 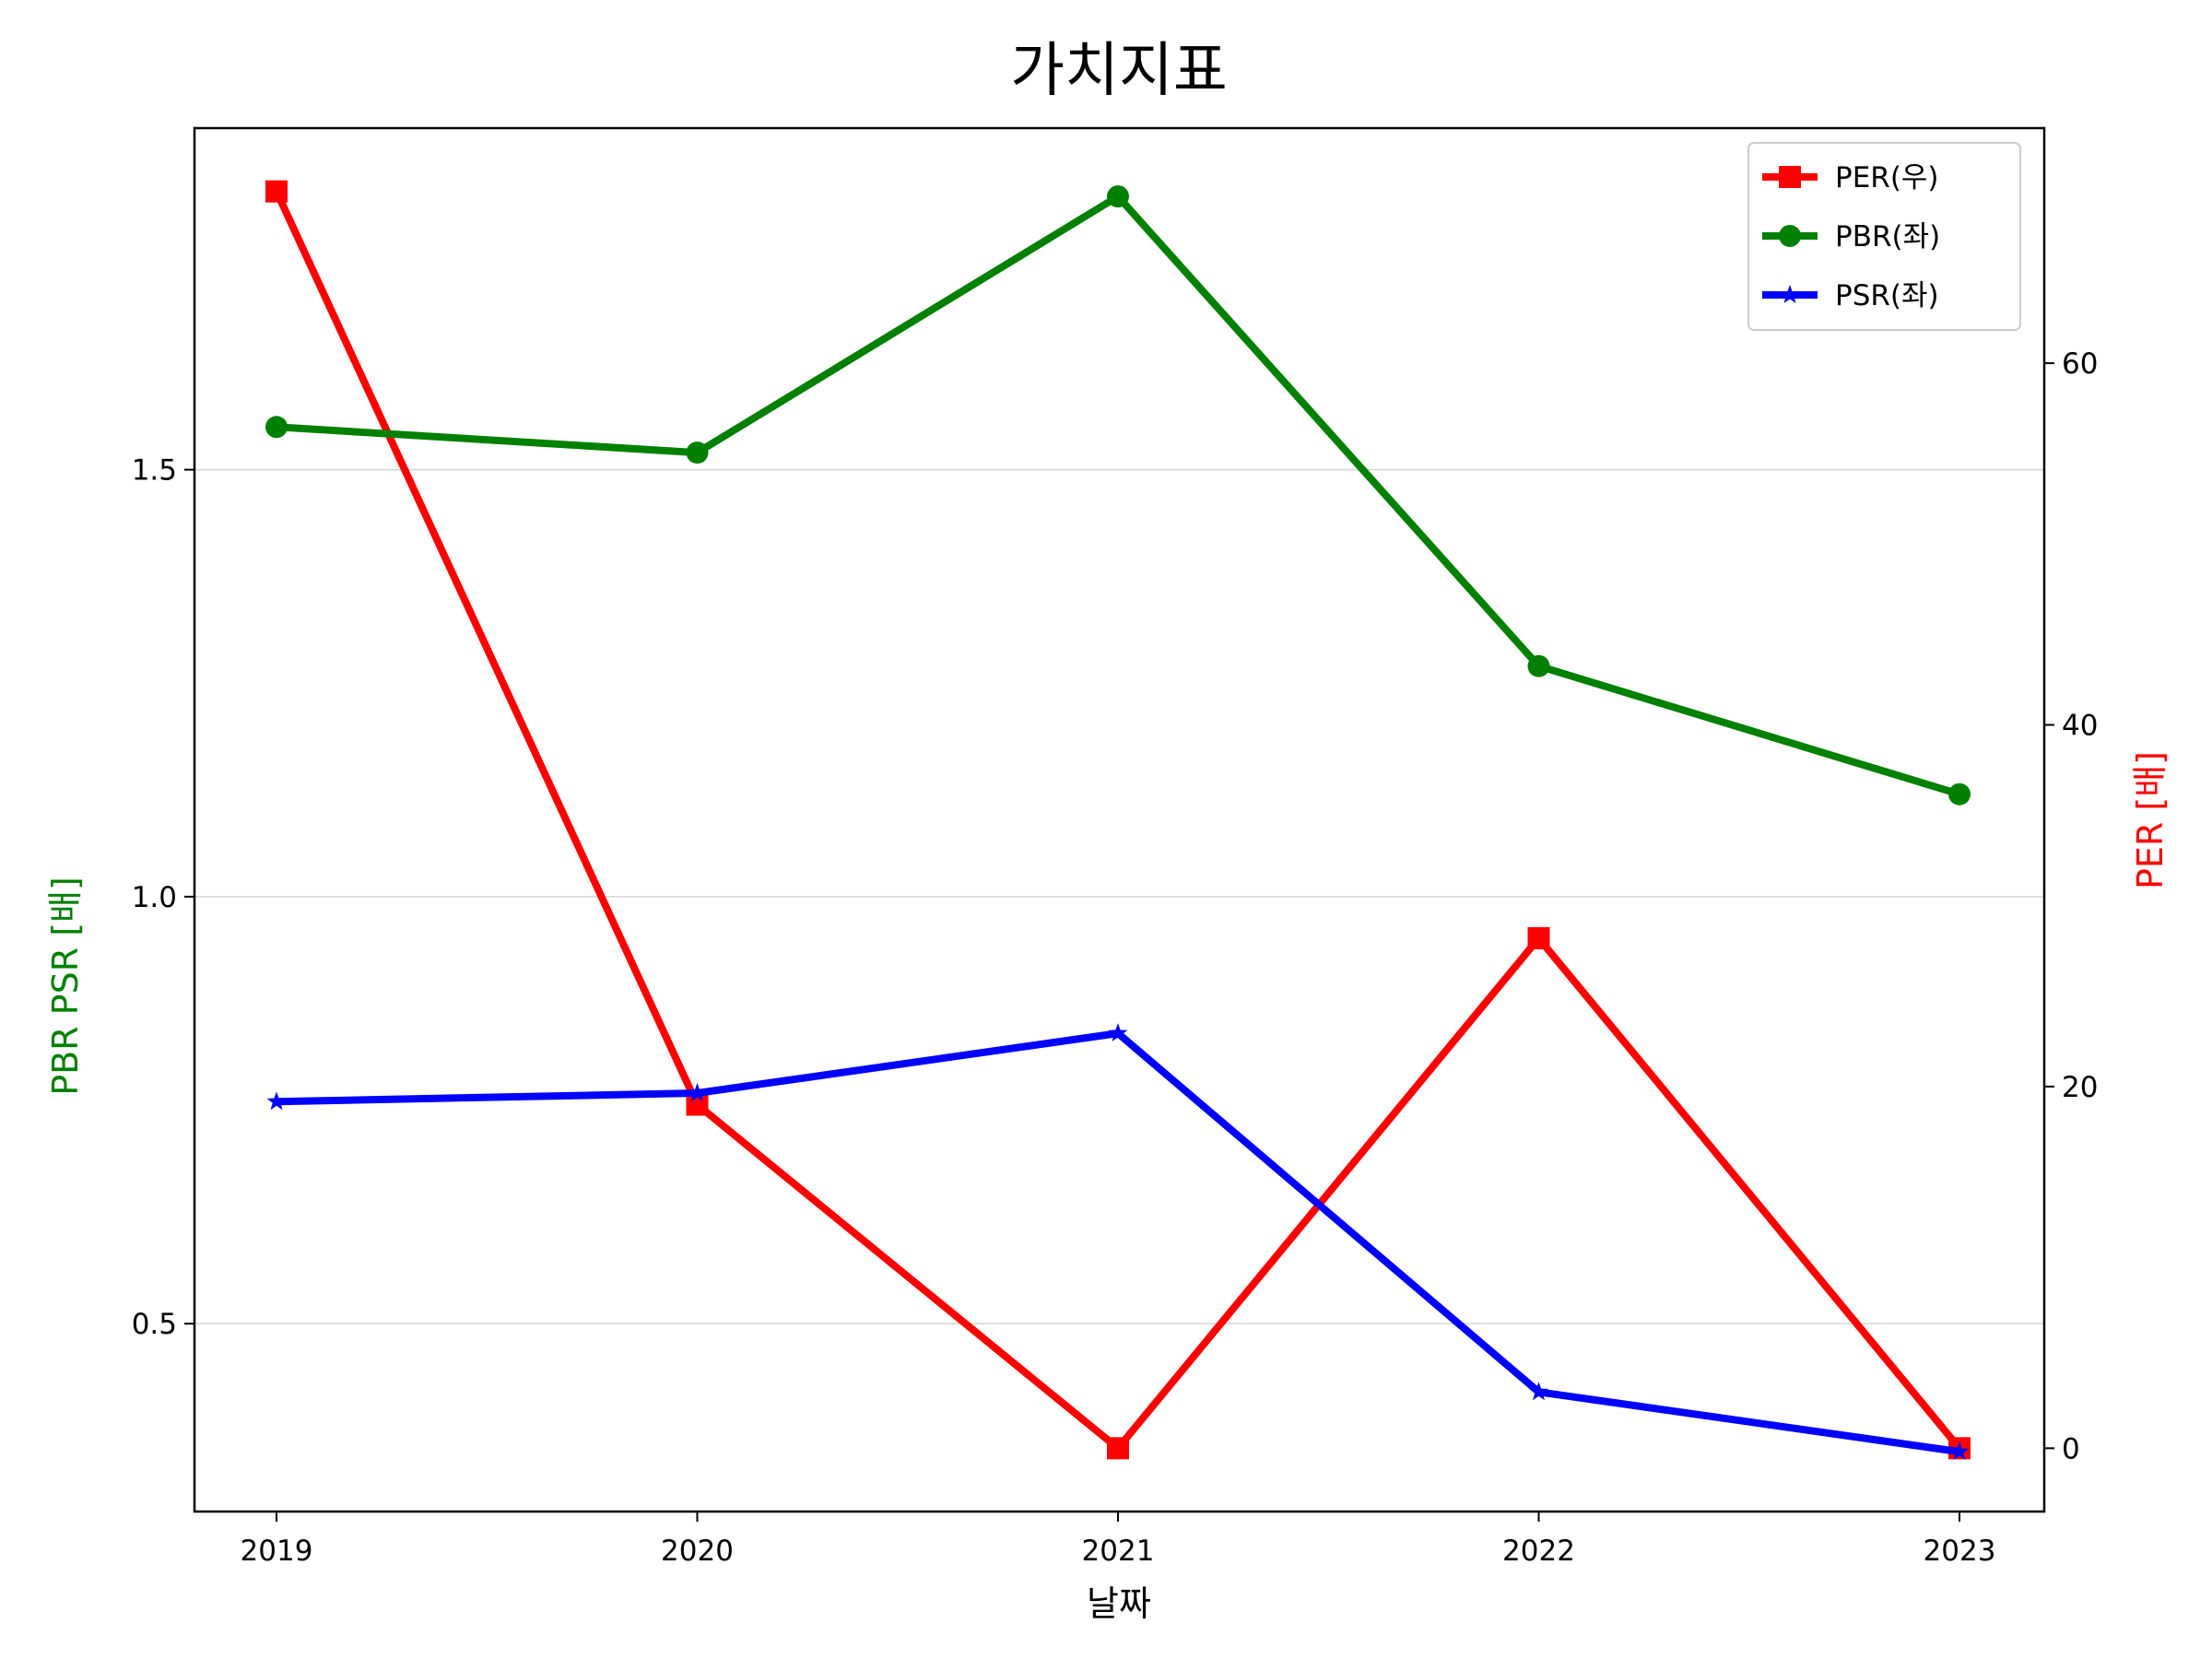 I want to click on legend-label: PER(우), so click(x=1887, y=177).